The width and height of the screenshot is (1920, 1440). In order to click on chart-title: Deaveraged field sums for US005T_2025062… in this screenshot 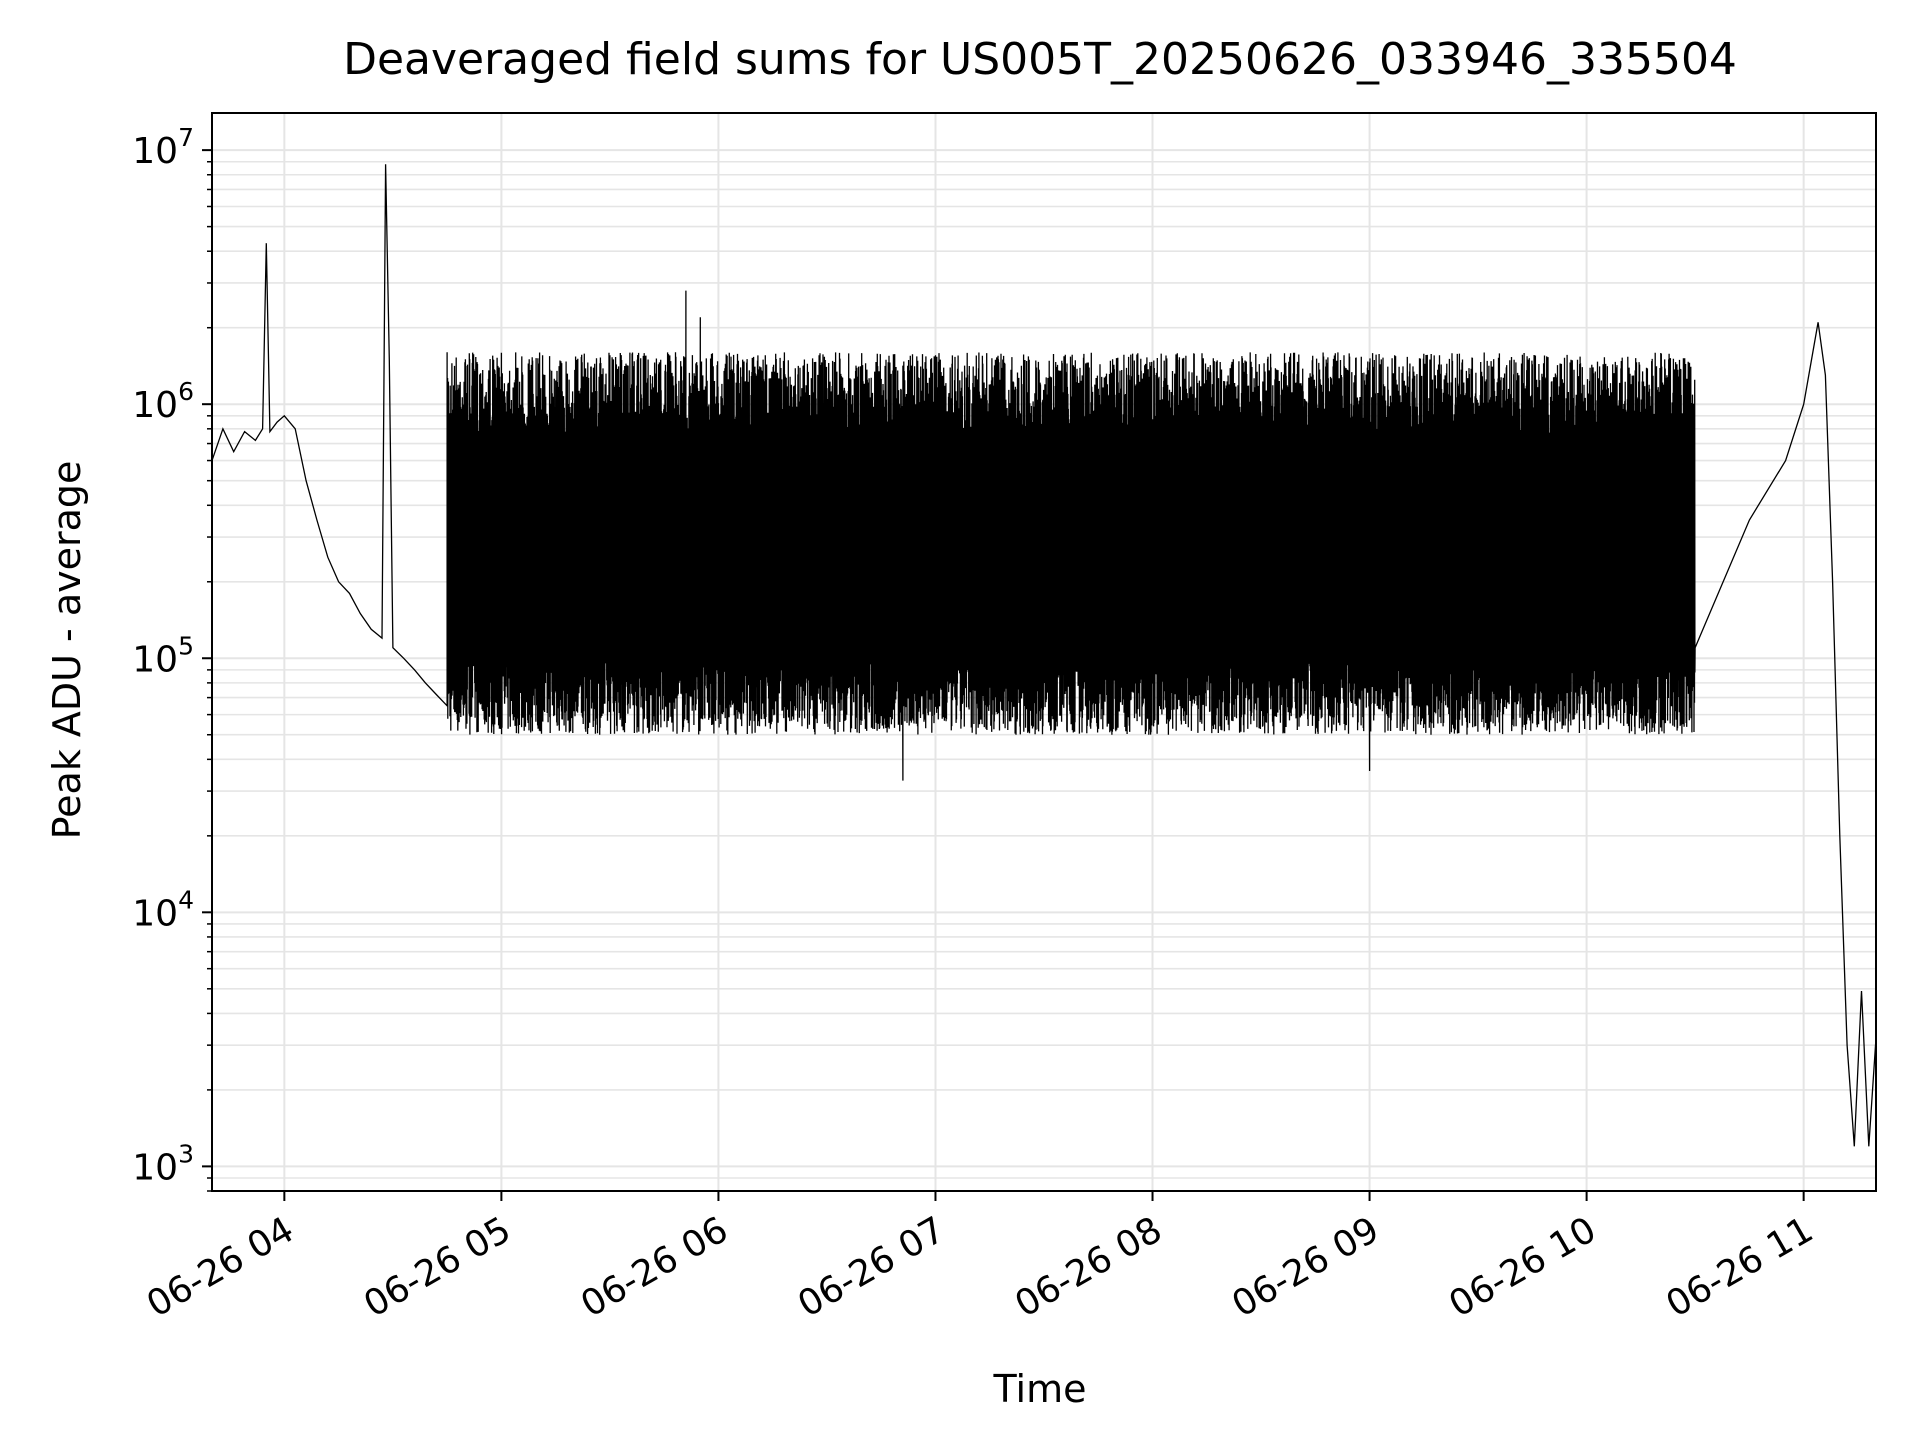, I will do `click(1040, 59)`.